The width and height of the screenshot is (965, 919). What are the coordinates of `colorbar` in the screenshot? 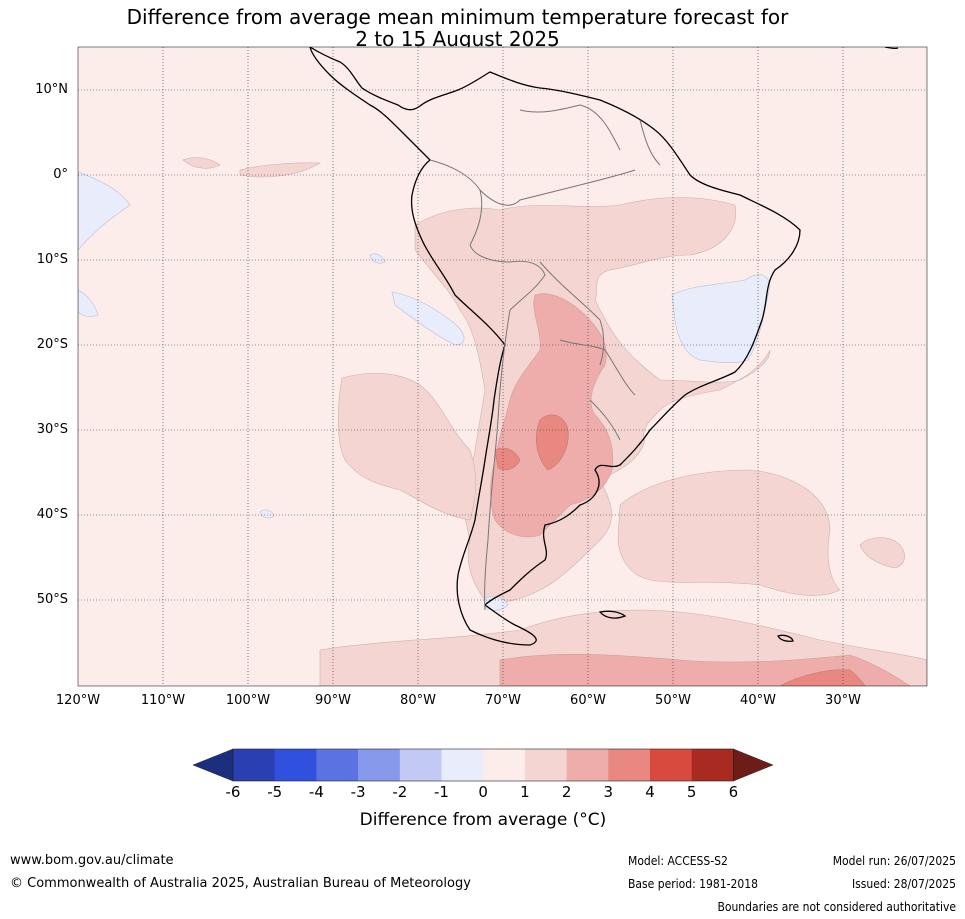 It's located at (483, 765).